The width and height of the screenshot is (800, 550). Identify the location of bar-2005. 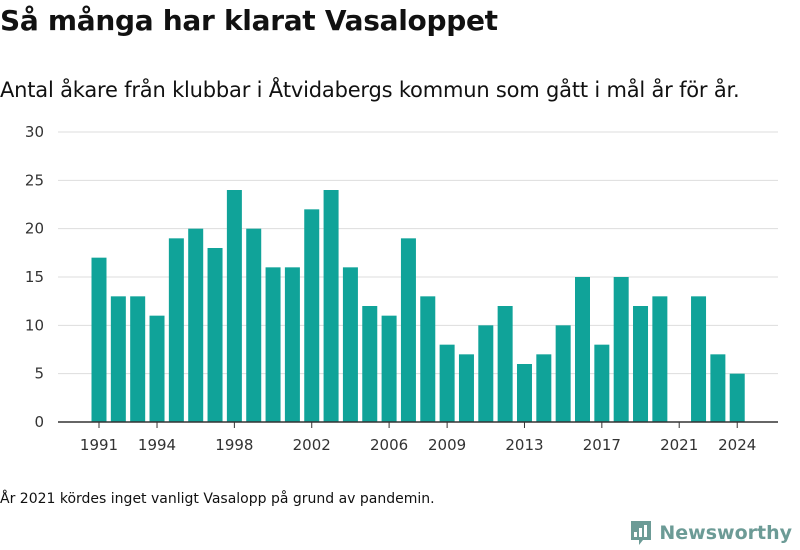
(370, 364).